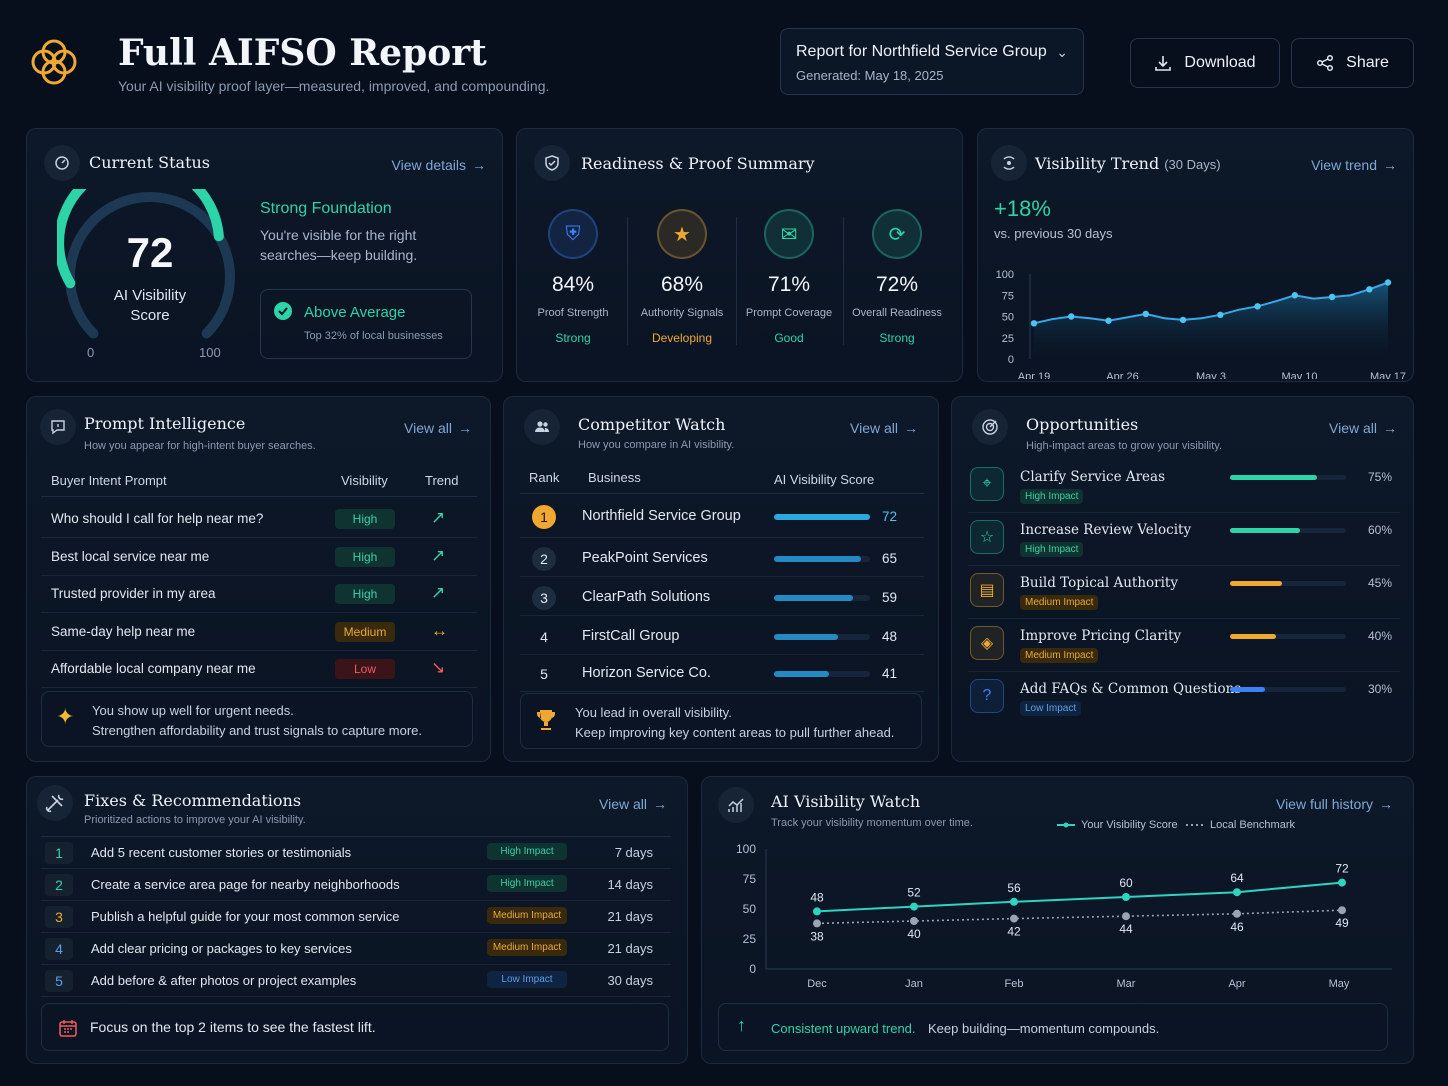 The image size is (1448, 1086). Describe the element at coordinates (1288, 583) in the screenshot. I see `progress-track` at that location.